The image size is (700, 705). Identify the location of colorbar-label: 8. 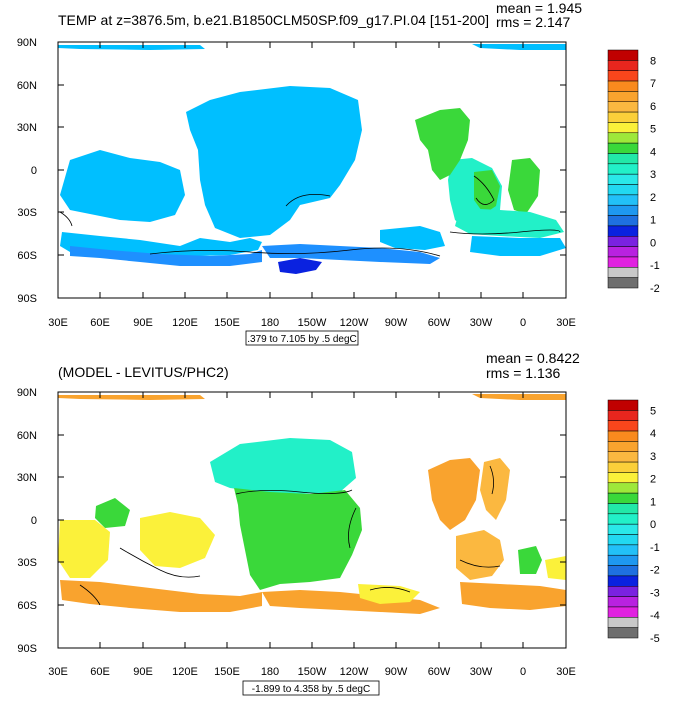
(653, 61).